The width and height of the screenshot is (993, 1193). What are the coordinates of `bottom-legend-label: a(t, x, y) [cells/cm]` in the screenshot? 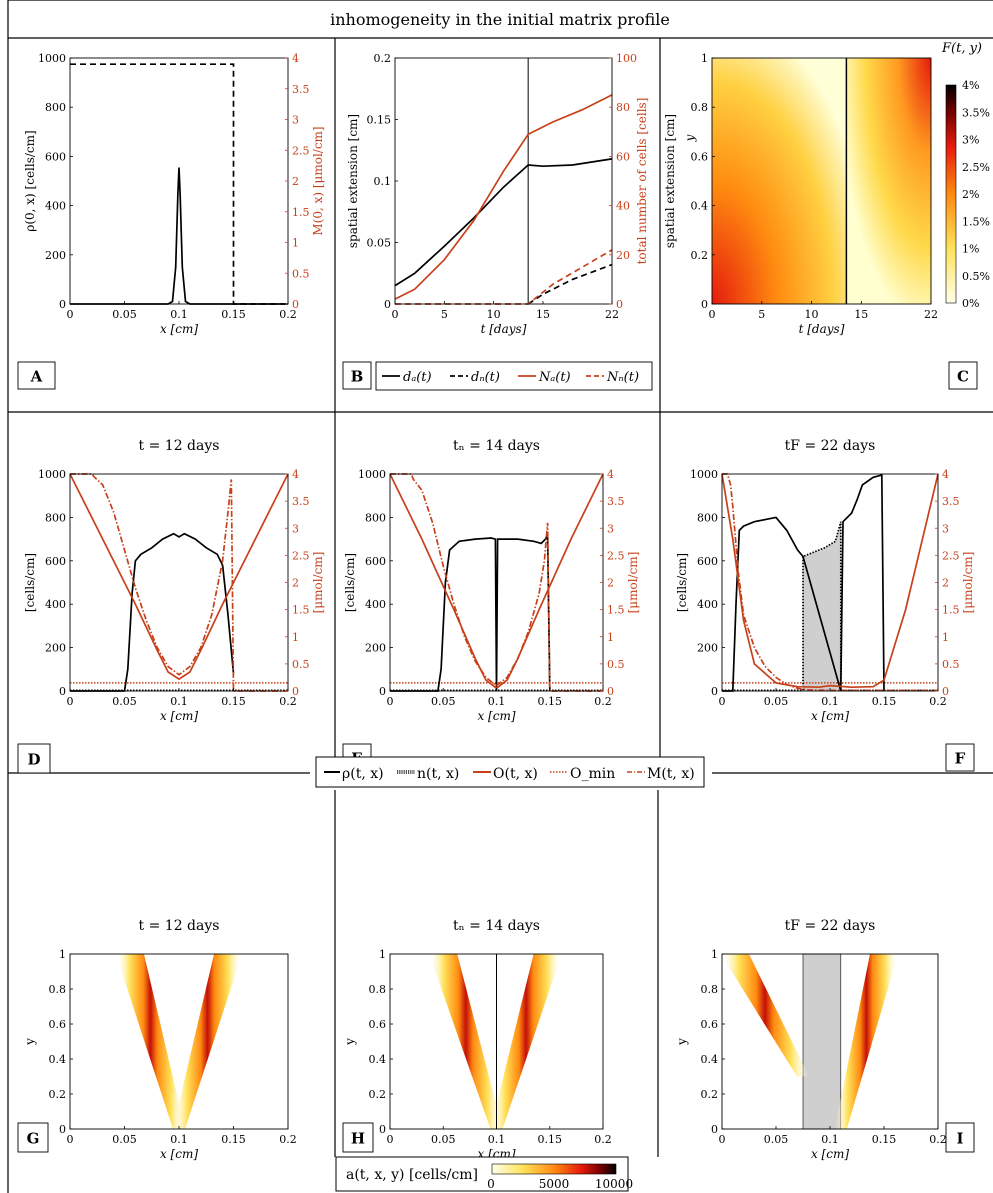 It's located at (412, 1175).